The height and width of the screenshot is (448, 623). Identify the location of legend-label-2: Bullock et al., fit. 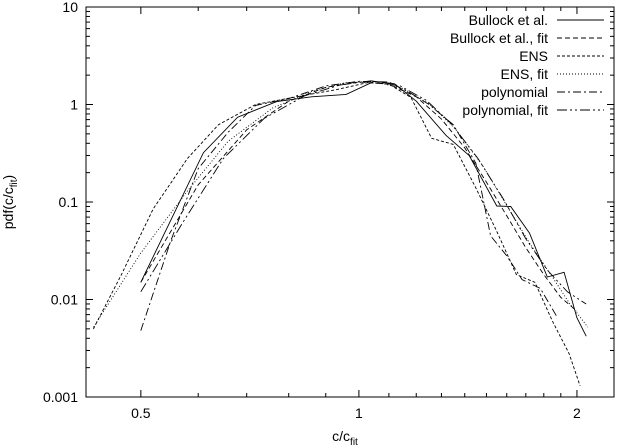
(499, 38).